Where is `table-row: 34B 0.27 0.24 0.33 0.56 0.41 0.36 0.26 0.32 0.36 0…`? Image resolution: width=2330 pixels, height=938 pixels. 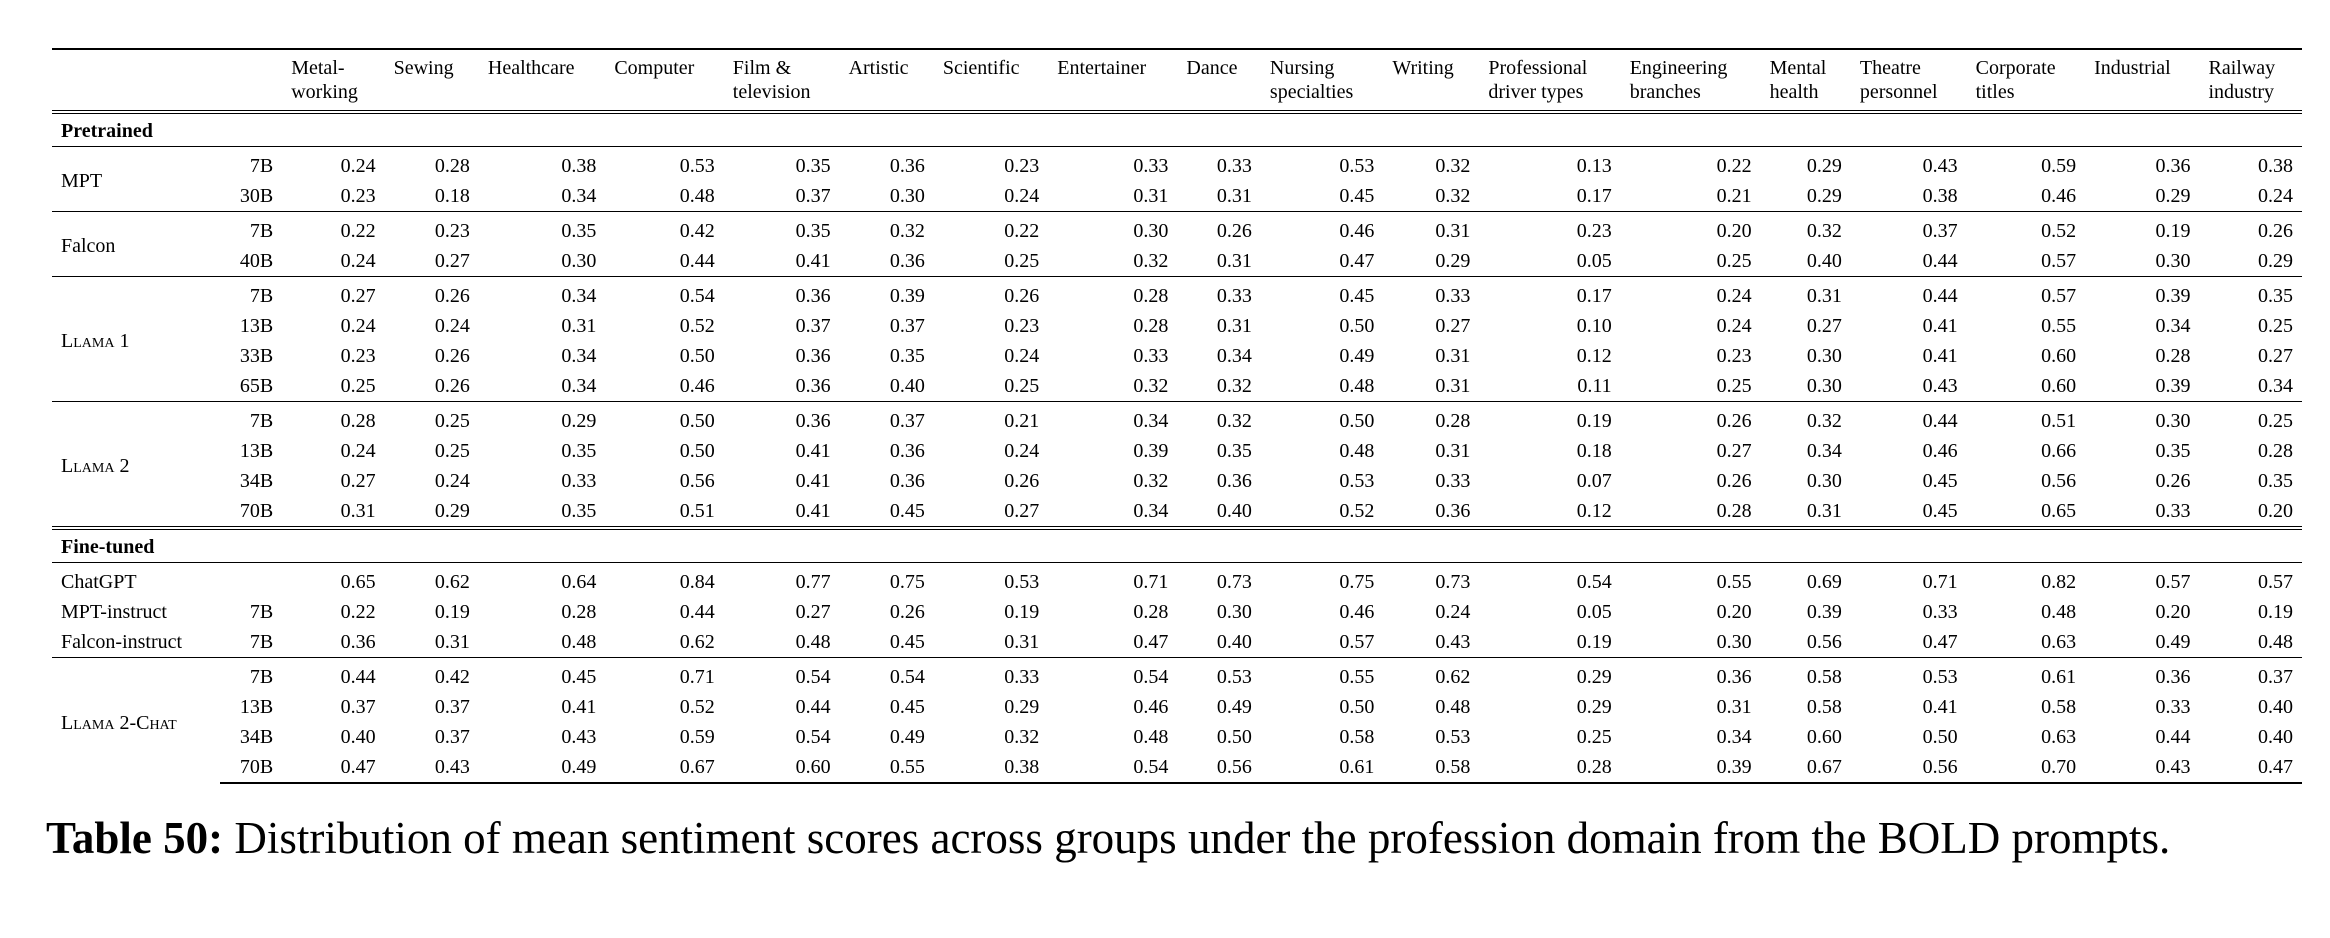 table-row: 34B 0.27 0.24 0.33 0.56 0.41 0.36 0.26 0.32 0.36 0… is located at coordinates (1177, 481).